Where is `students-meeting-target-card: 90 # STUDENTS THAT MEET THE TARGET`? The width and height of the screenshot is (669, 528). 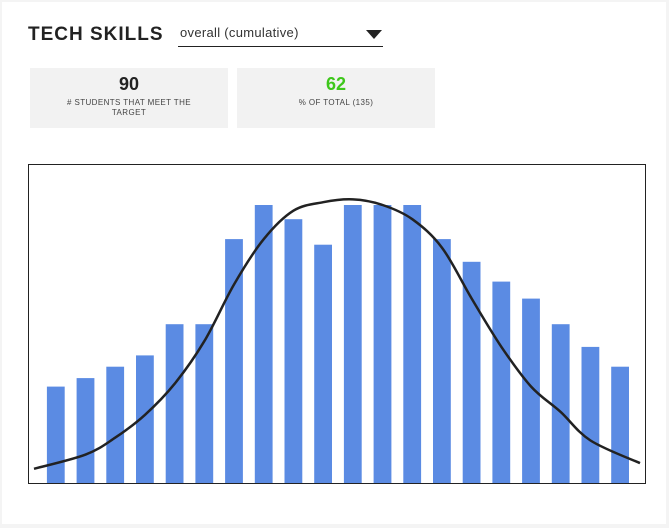 students-meeting-target-card: 90 # STUDENTS THAT MEET THE TARGET is located at coordinates (129, 98).